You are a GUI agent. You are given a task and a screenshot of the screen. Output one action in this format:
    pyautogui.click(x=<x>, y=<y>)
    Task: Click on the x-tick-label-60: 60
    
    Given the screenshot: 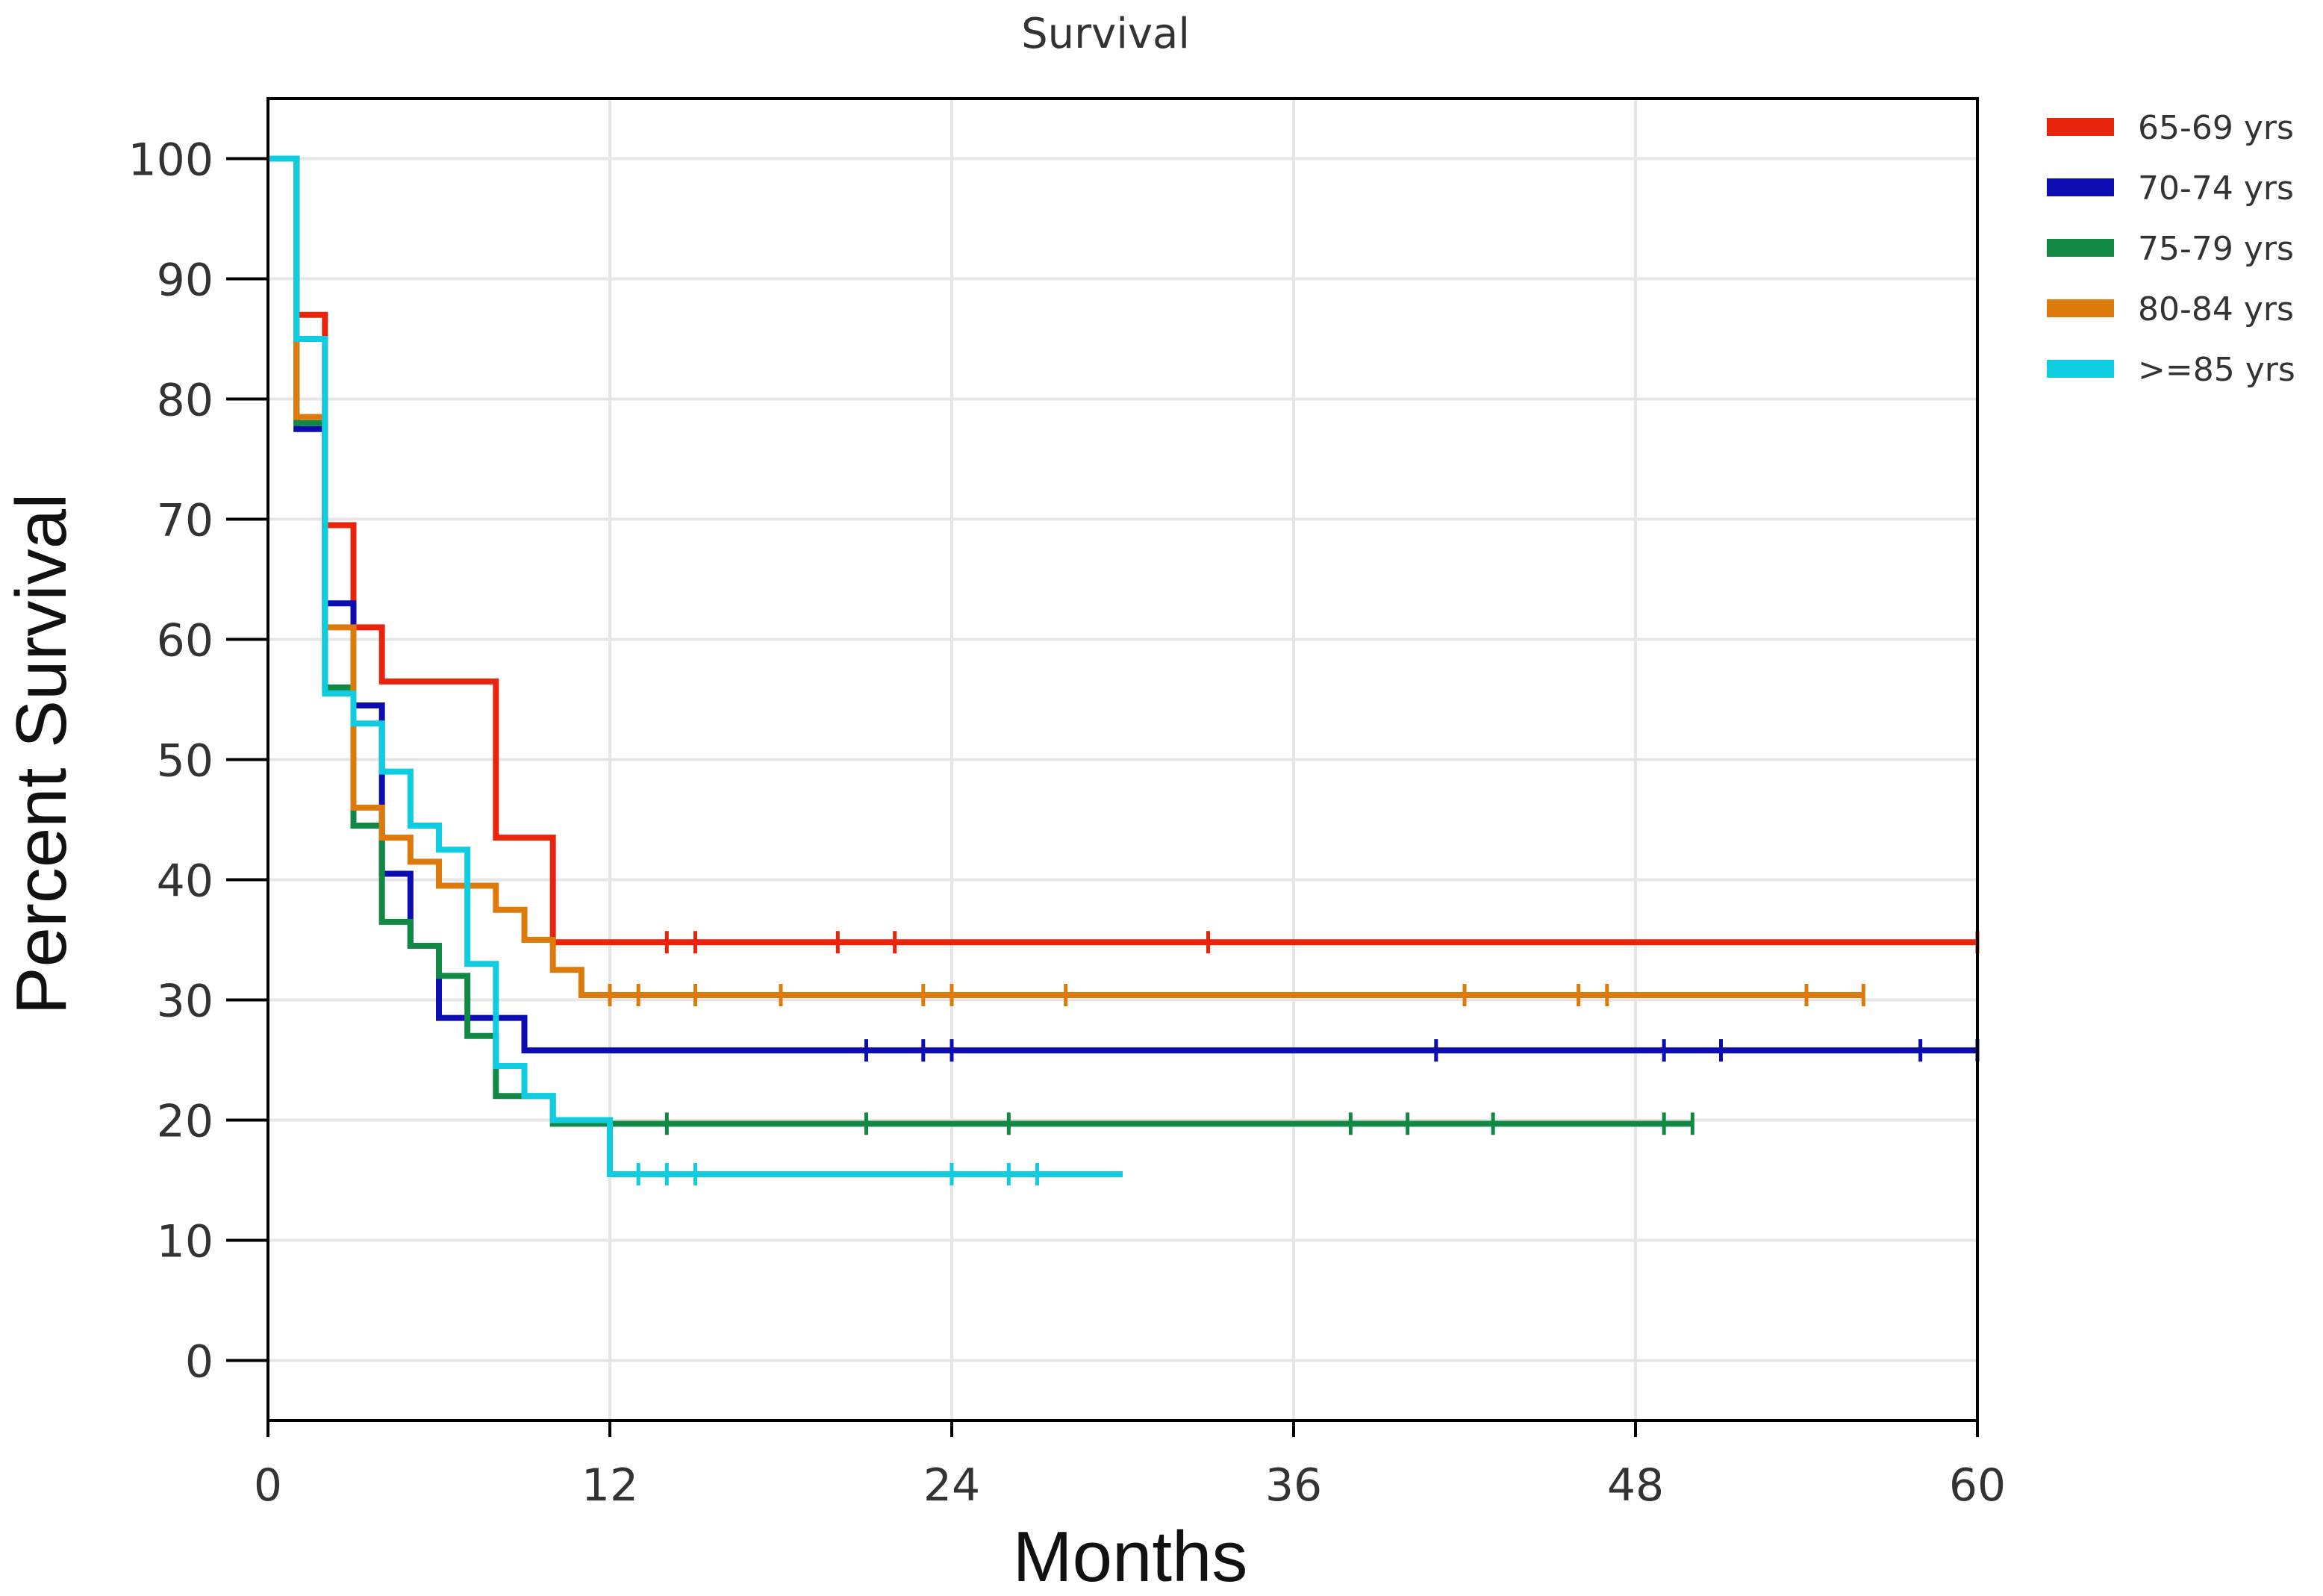 What is the action you would take?
    pyautogui.click(x=1977, y=1485)
    